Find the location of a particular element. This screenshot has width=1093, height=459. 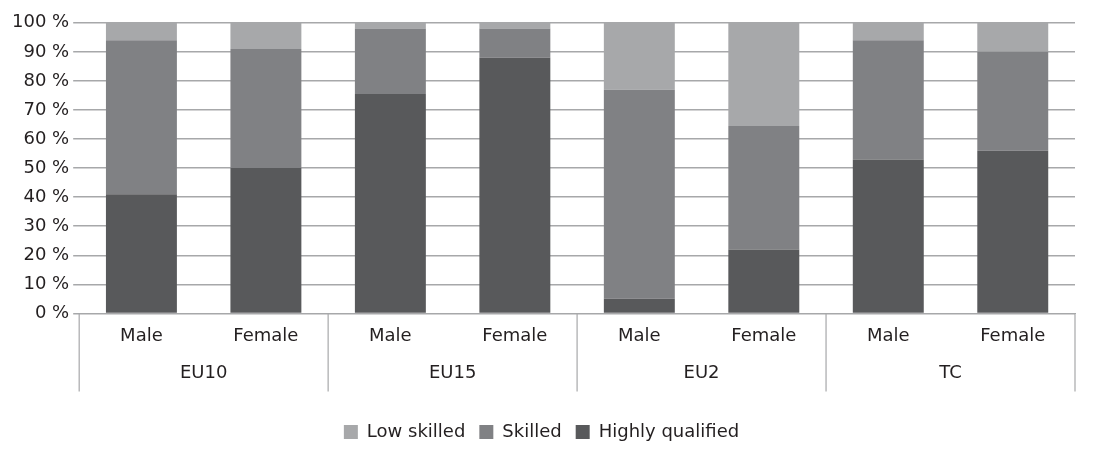

y-tick-label: 40 % is located at coordinates (46, 195).